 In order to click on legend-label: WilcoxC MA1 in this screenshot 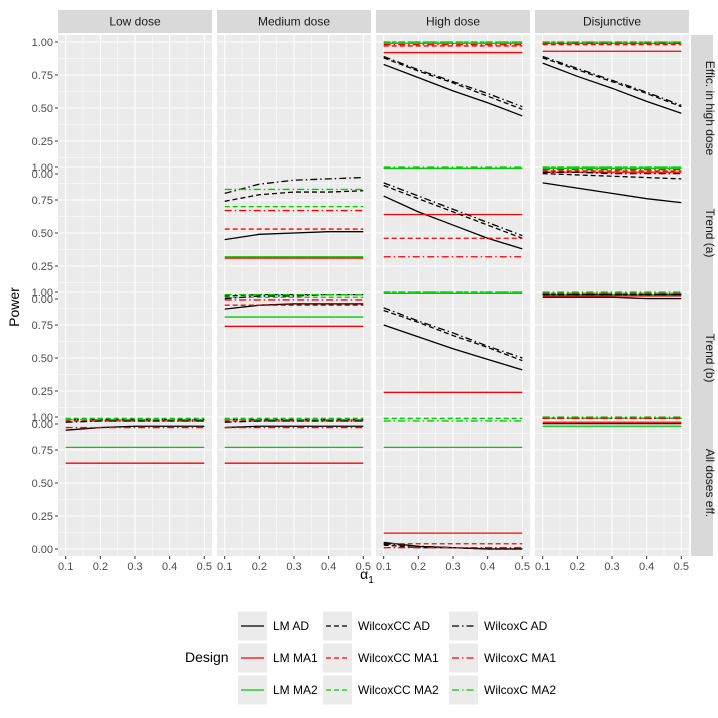, I will do `click(520, 658)`.